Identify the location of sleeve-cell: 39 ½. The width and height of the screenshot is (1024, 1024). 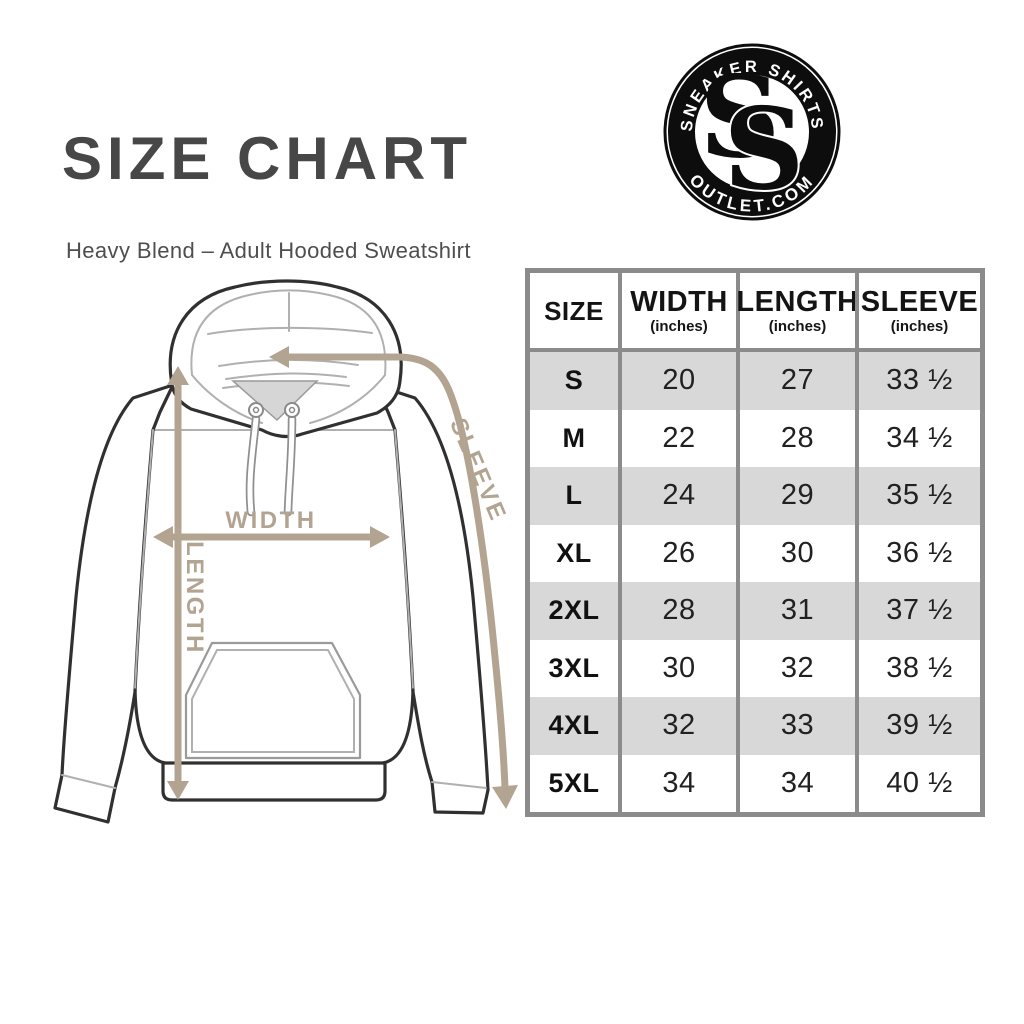
(917, 726).